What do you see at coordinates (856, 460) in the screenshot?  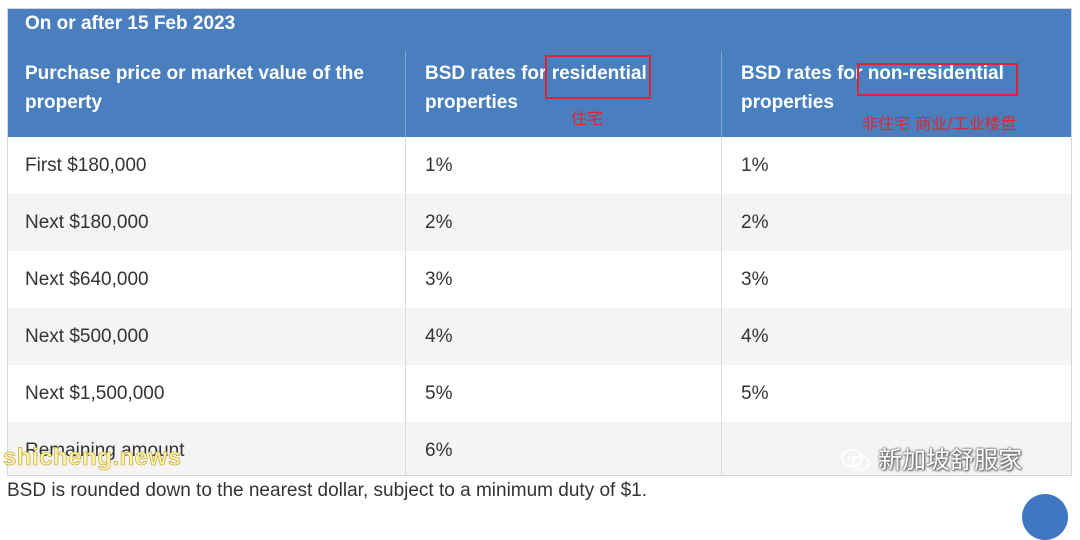 I see `wechat-icon` at bounding box center [856, 460].